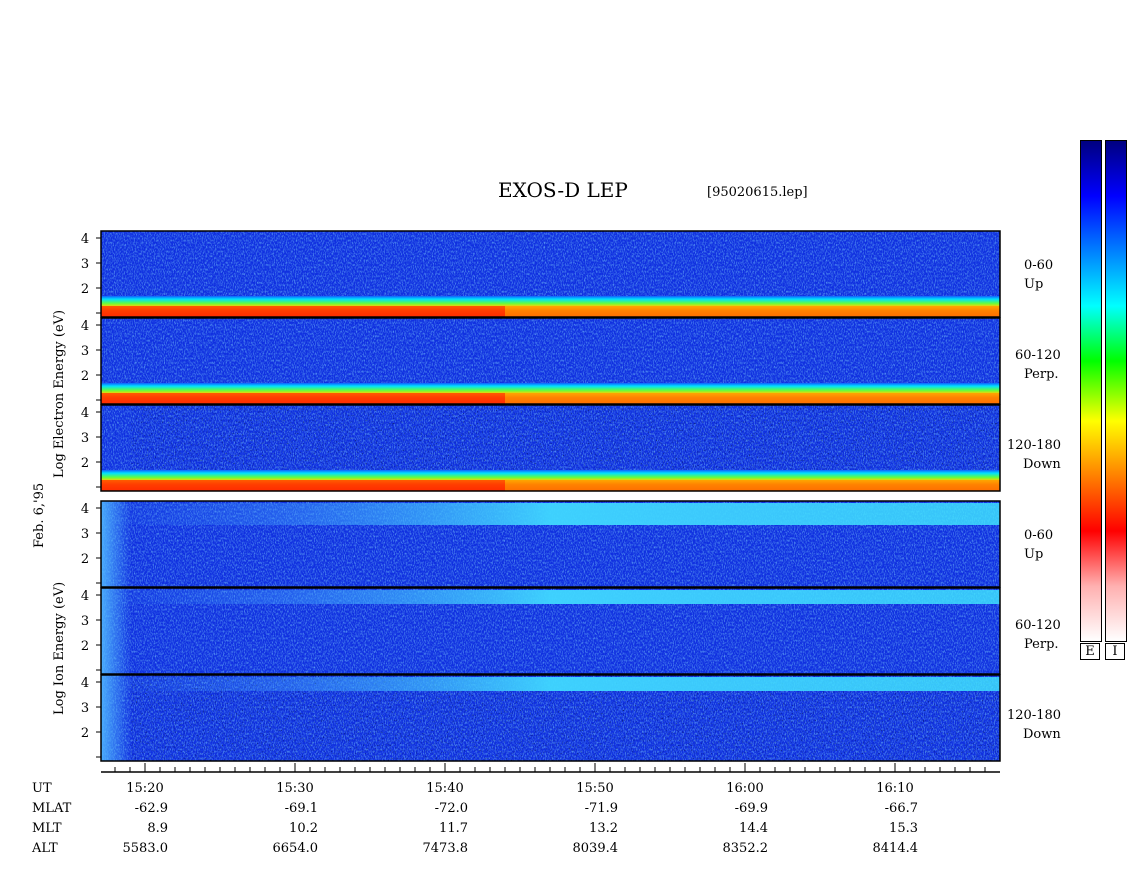  Describe the element at coordinates (1039, 265) in the screenshot. I see `e-panel1-range: 0-60` at that location.